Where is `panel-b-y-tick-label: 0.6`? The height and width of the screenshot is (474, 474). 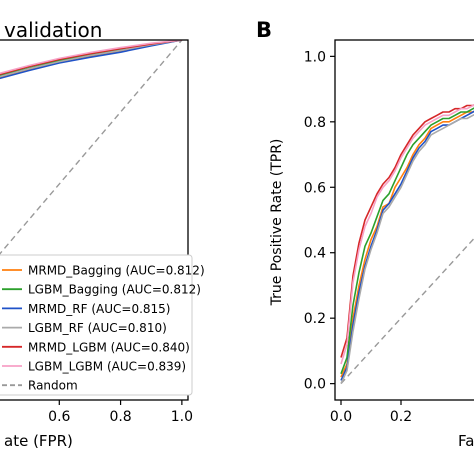 panel-b-y-tick-label: 0.6 is located at coordinates (315, 188).